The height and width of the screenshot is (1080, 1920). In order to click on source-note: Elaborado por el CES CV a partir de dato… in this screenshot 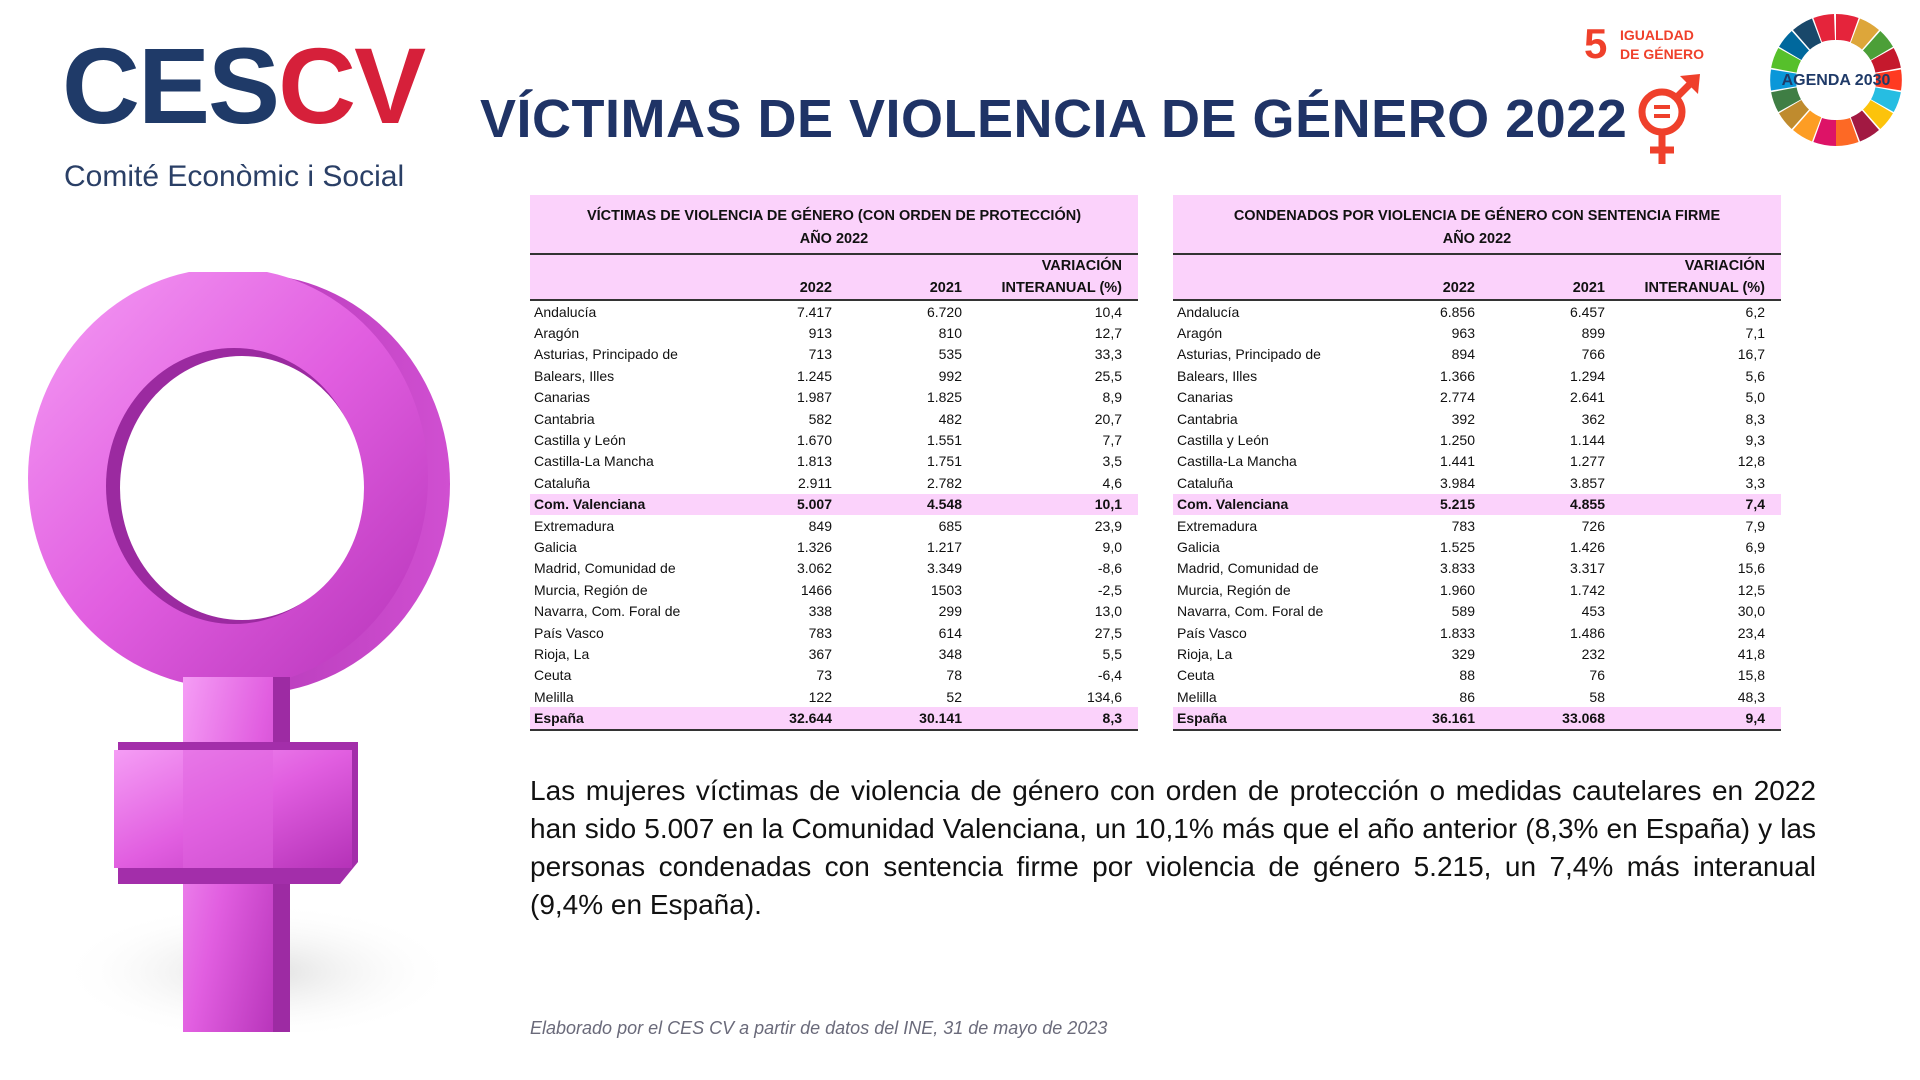, I will do `click(819, 1028)`.